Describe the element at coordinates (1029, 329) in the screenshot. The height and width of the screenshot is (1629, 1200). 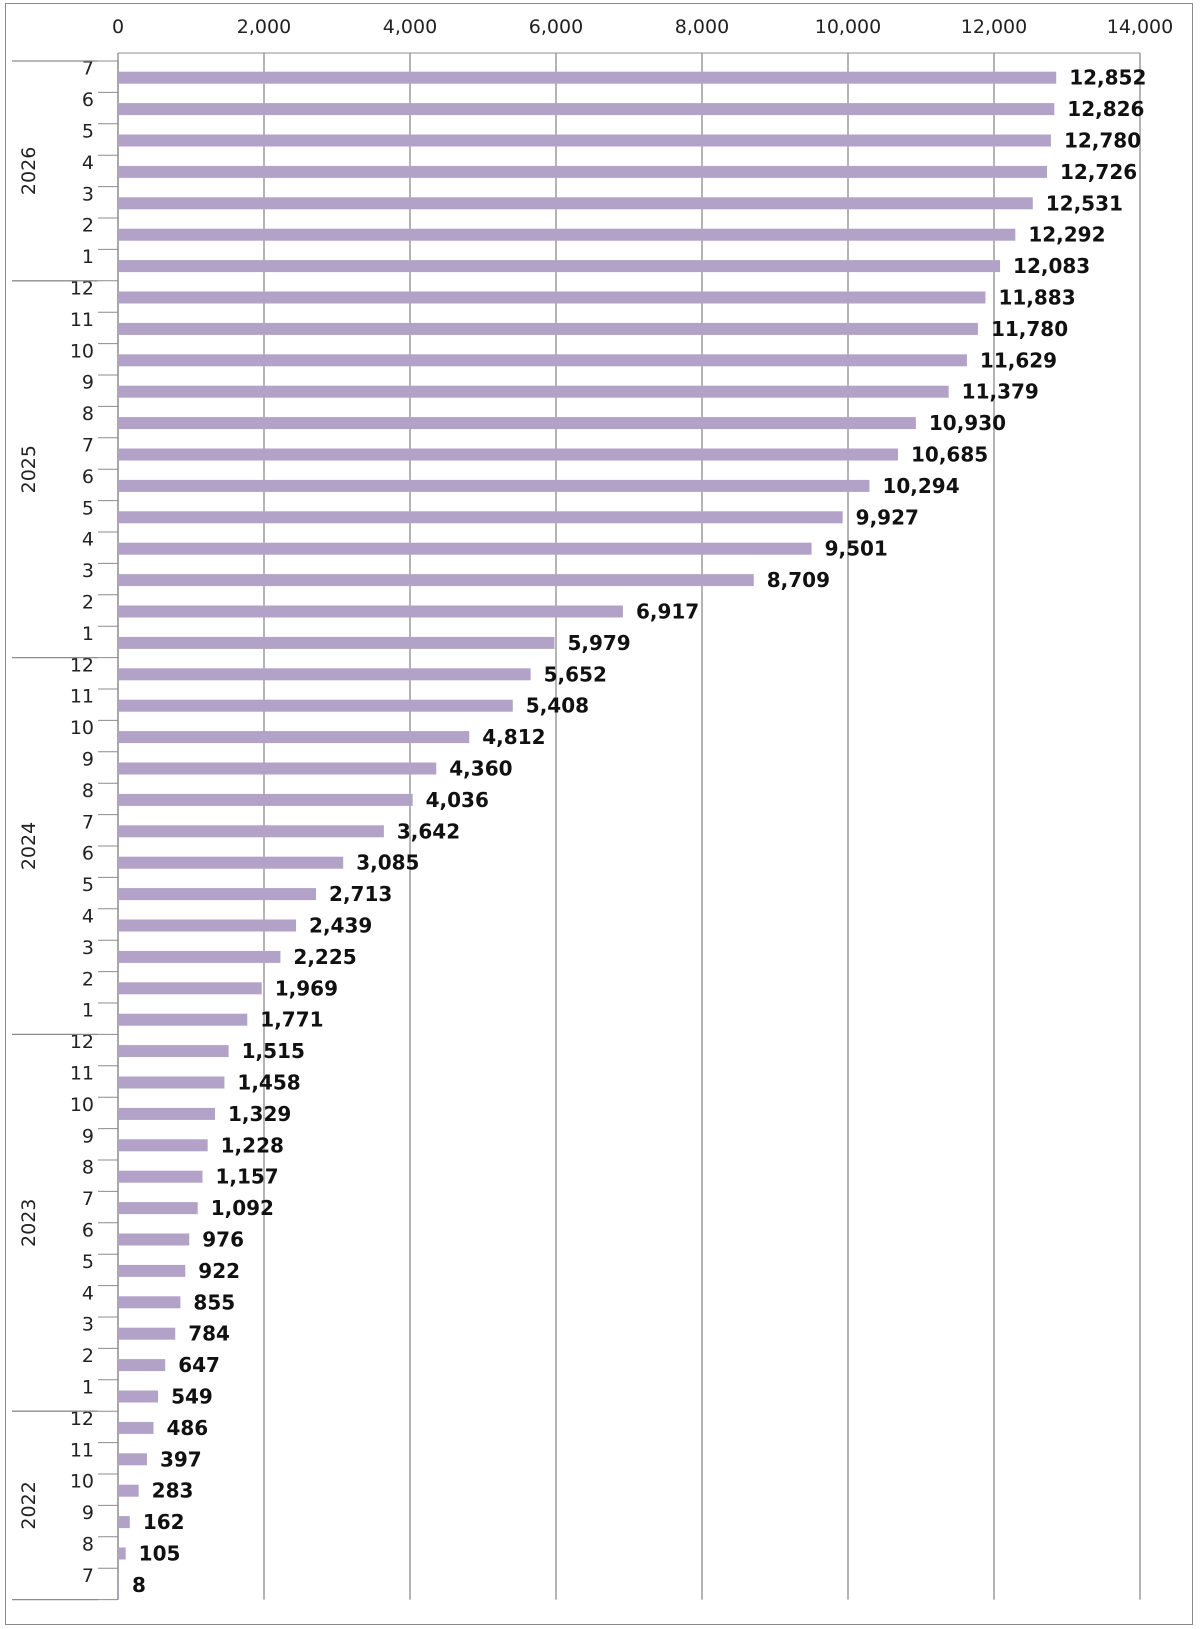
I see `data-label: 11,780` at that location.